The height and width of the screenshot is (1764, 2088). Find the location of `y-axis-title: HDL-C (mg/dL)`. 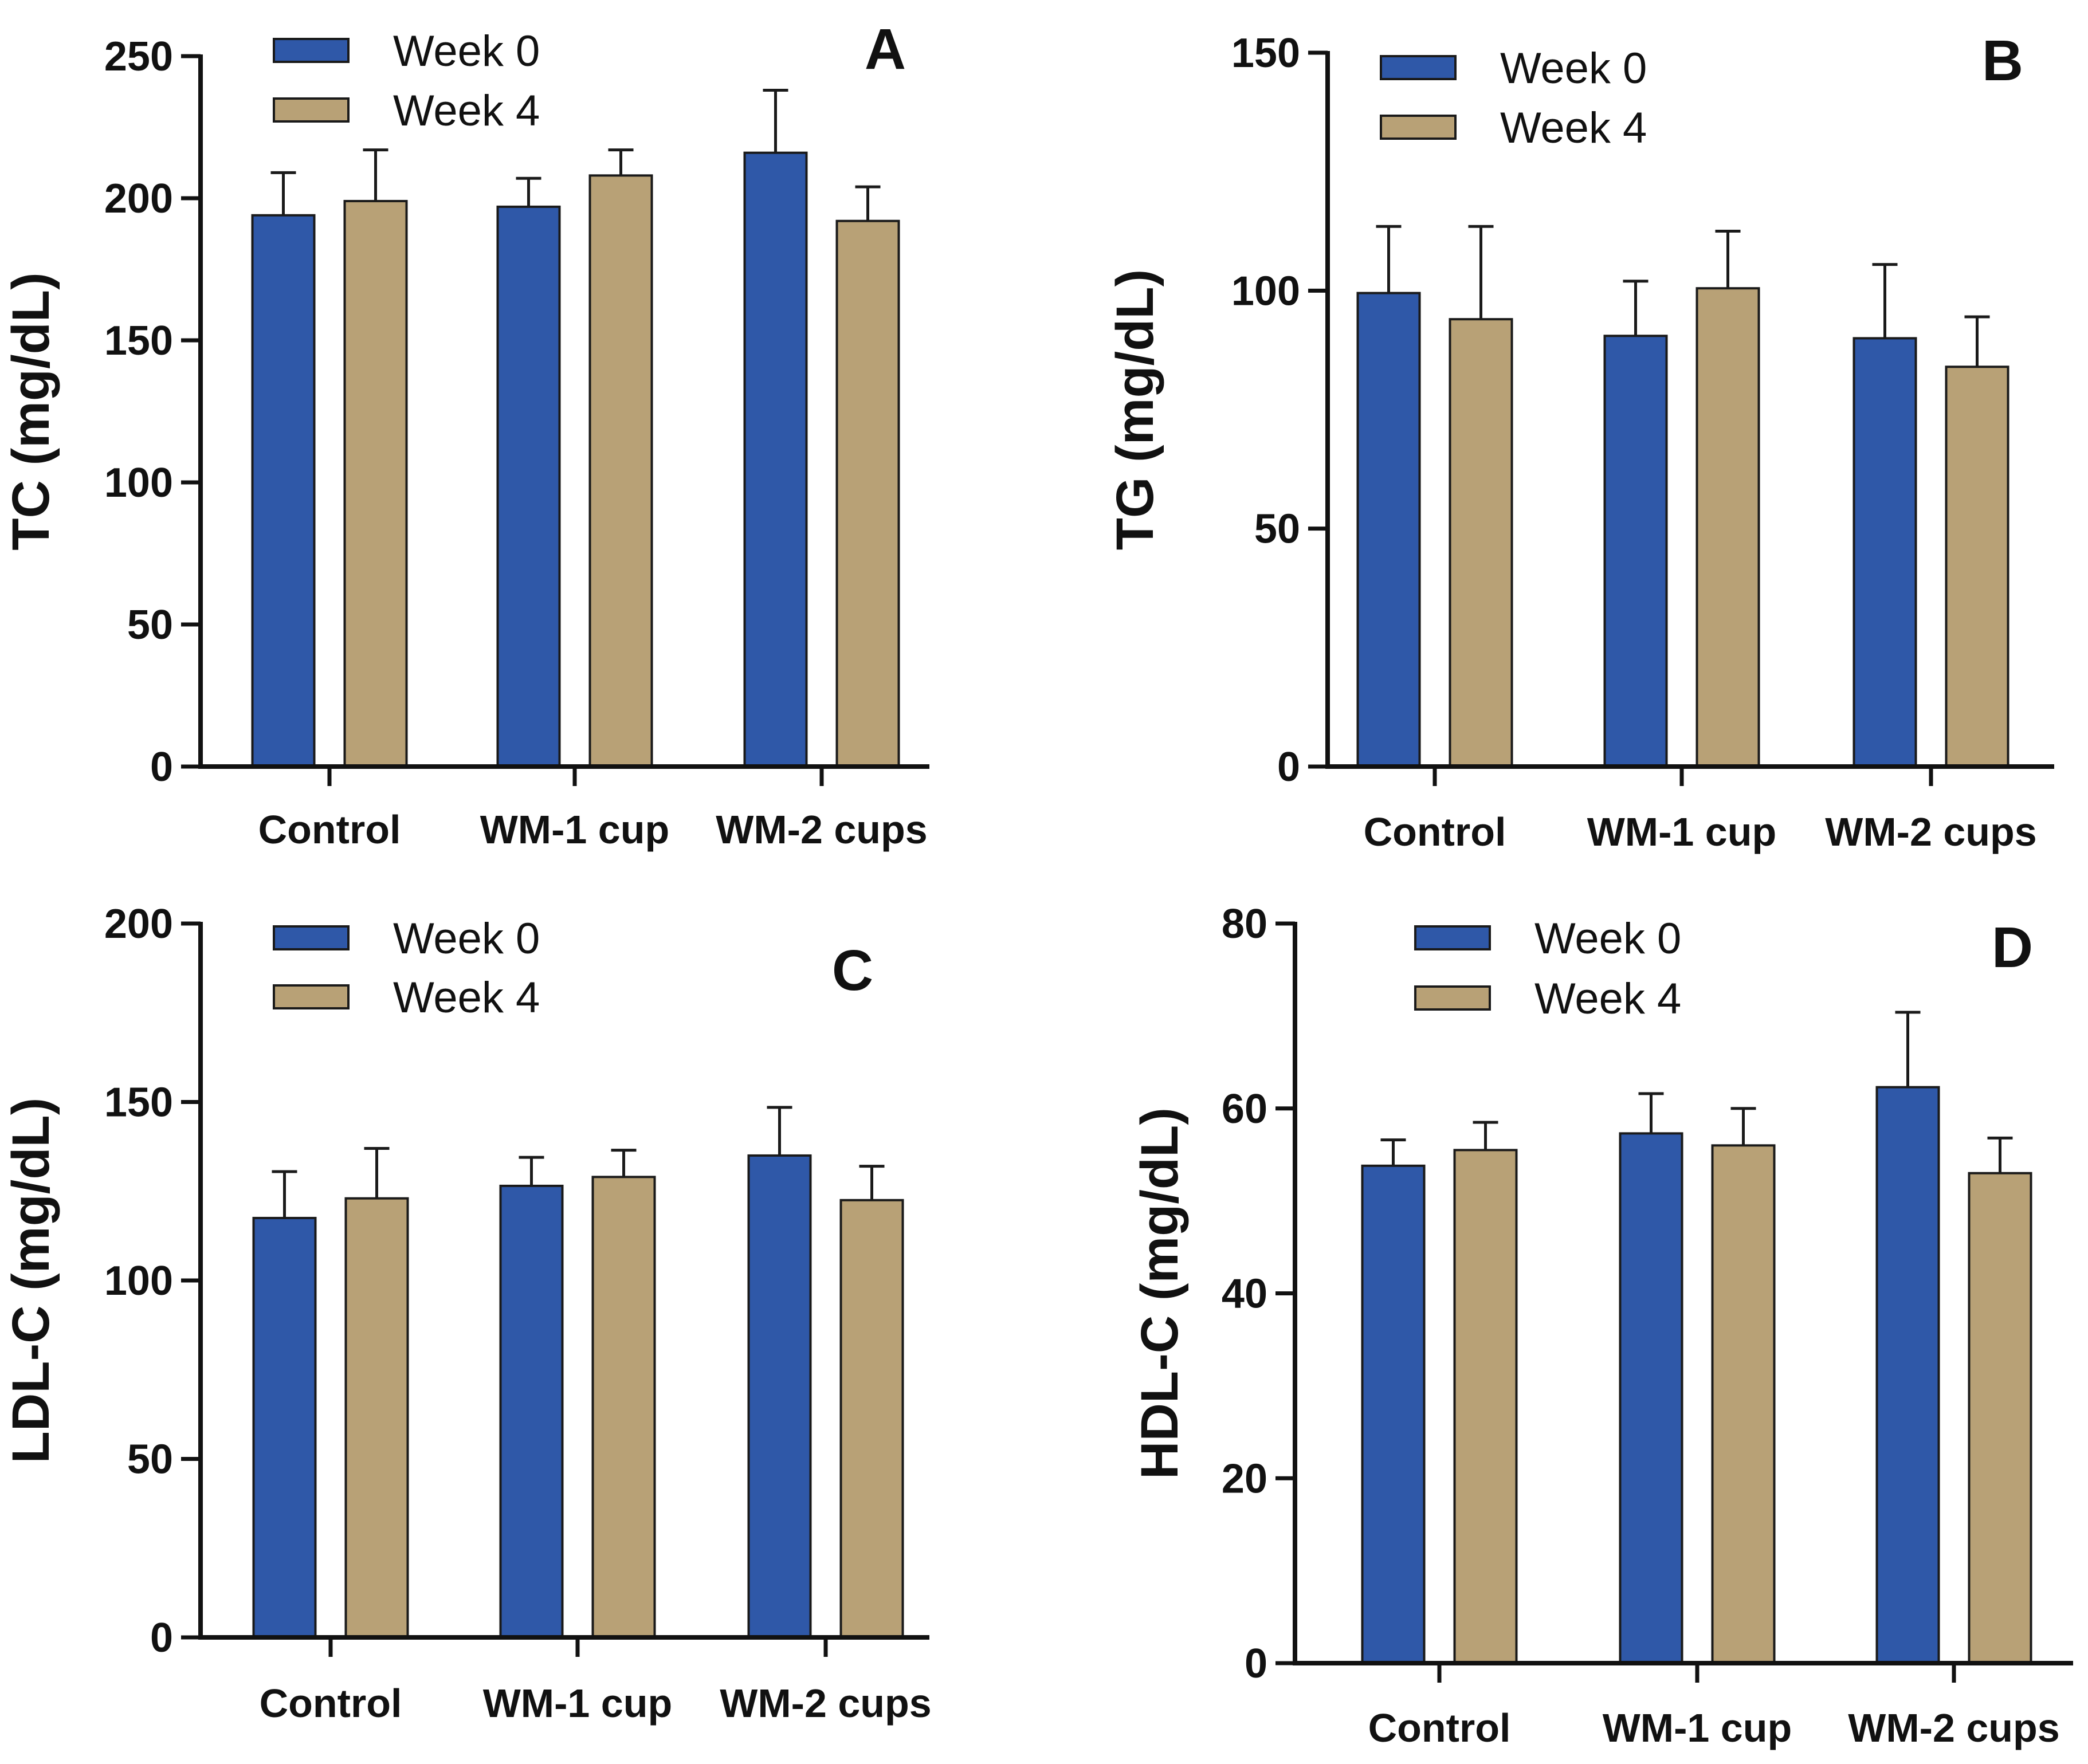

y-axis-title: HDL-C (mg/dL) is located at coordinates (1160, 1293).